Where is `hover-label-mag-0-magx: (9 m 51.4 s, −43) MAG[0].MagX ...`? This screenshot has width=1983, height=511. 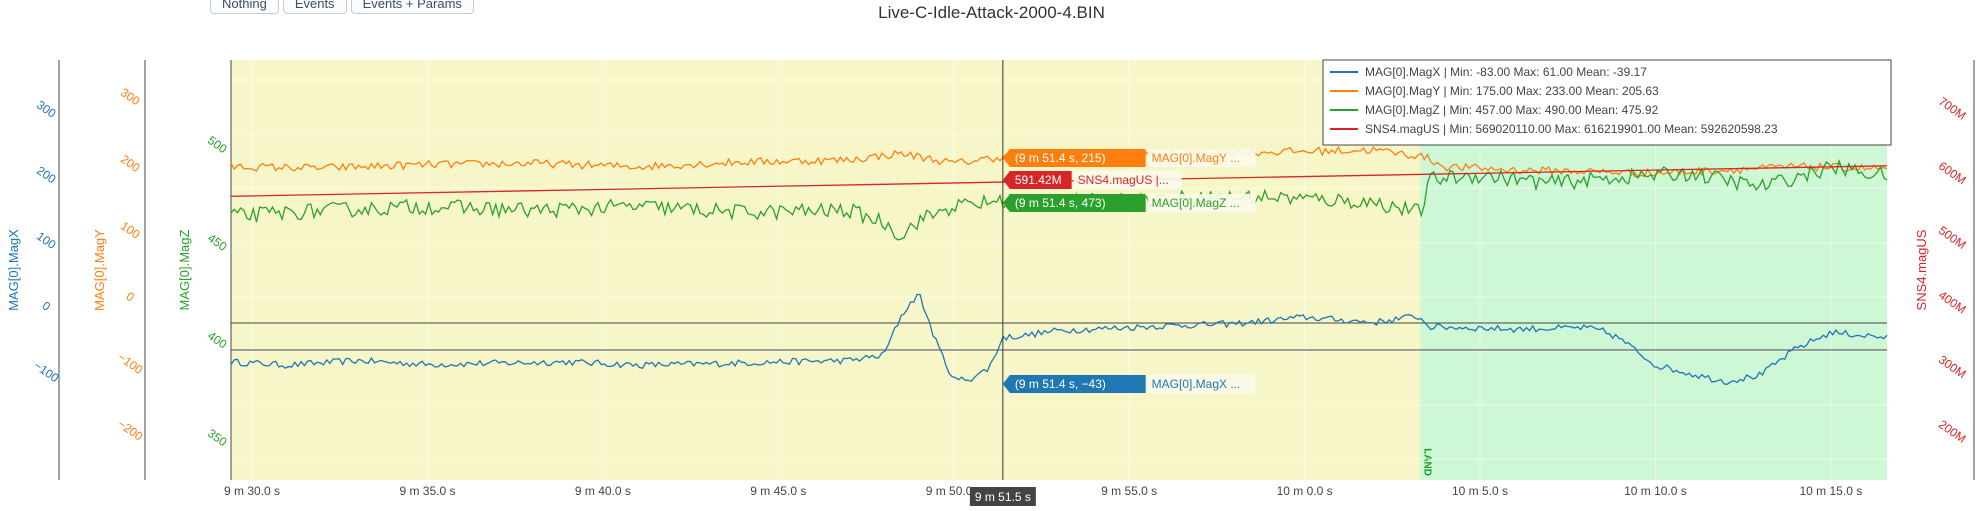
hover-label-mag-0-magx: (9 m 51.4 s, −43) MAG[0].MagX ... is located at coordinates (1129, 384).